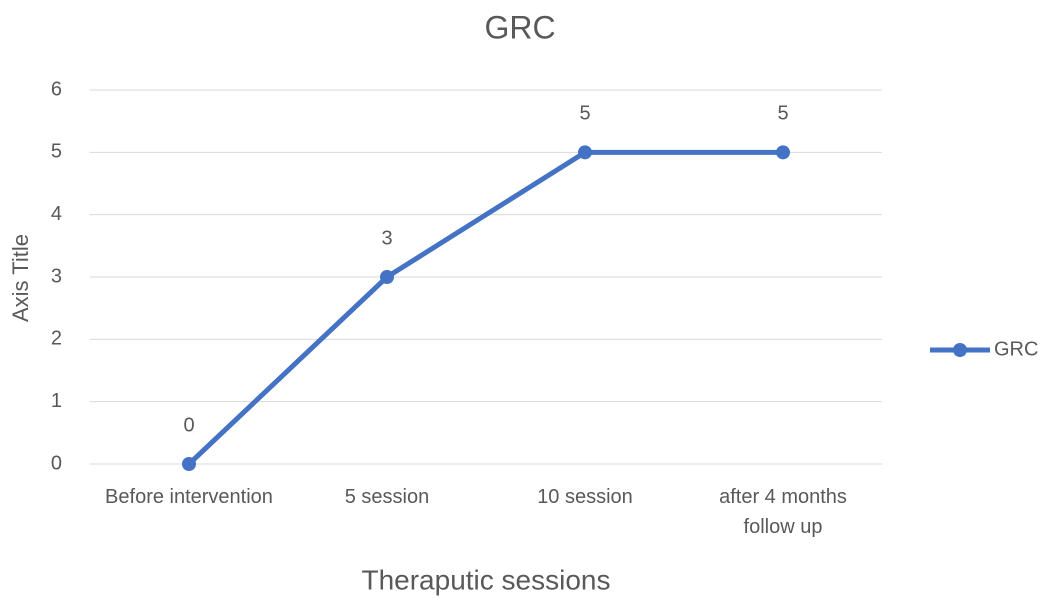 Image resolution: width=1044 pixels, height=600 pixels. I want to click on y-tick-label: 3, so click(56, 276).